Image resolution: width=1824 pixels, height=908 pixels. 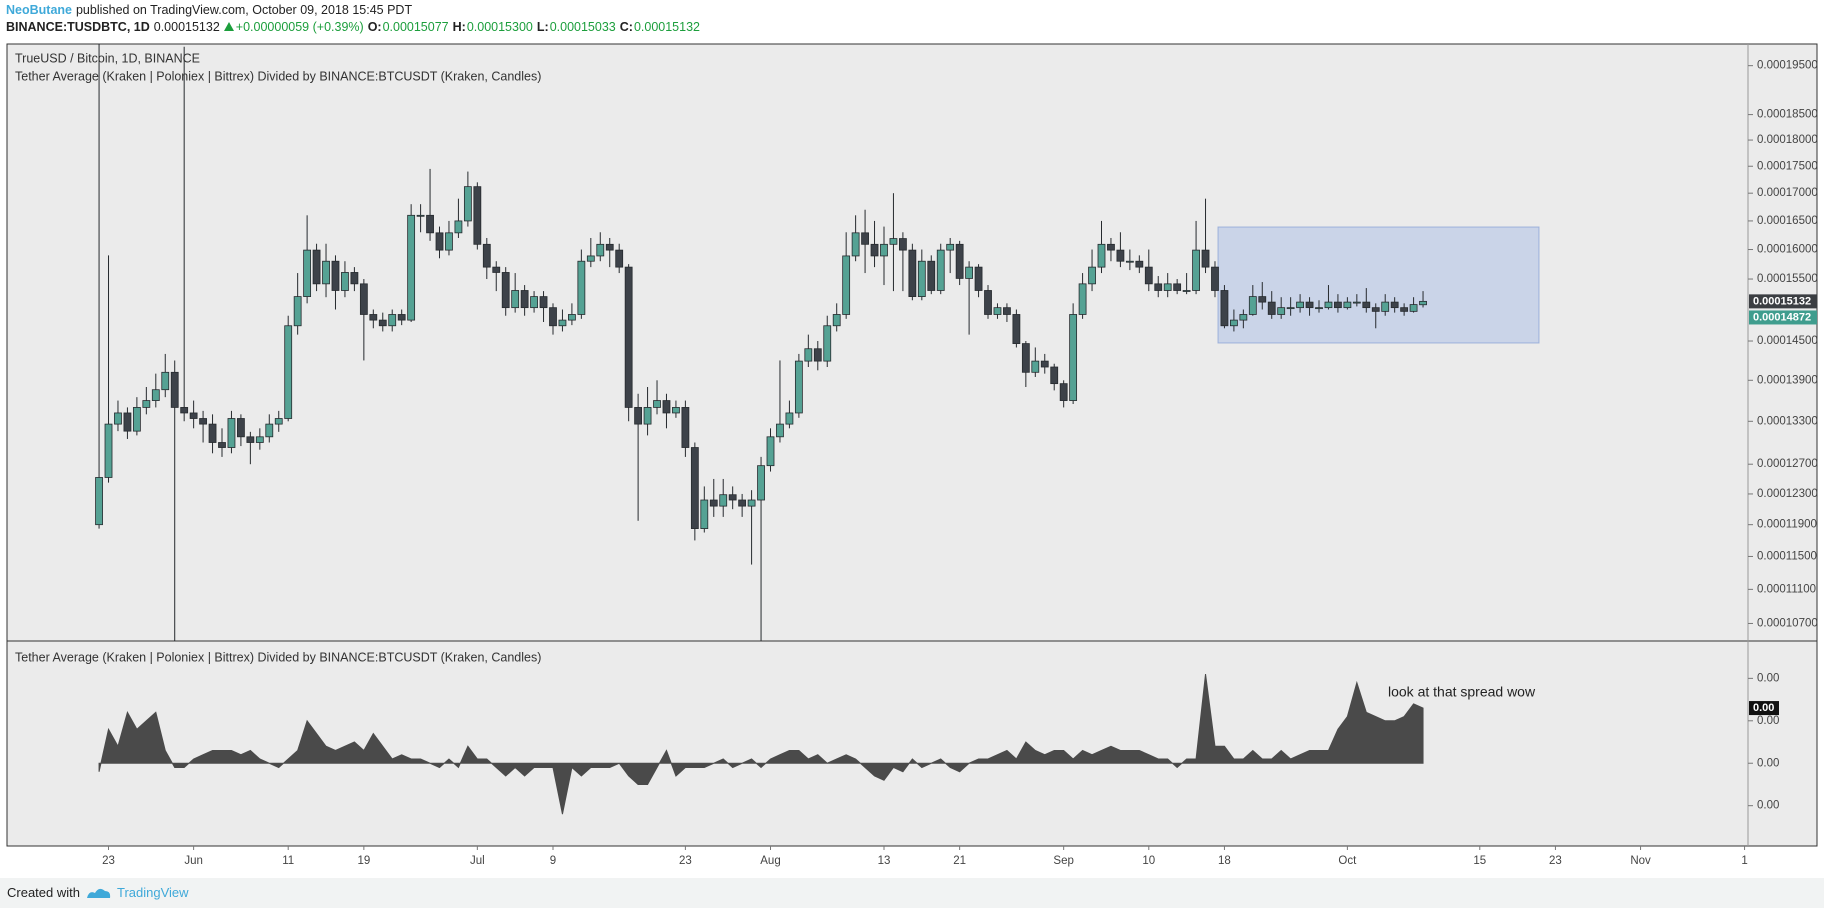 What do you see at coordinates (1462, 692) in the screenshot?
I see `annotation: look at that spread wow` at bounding box center [1462, 692].